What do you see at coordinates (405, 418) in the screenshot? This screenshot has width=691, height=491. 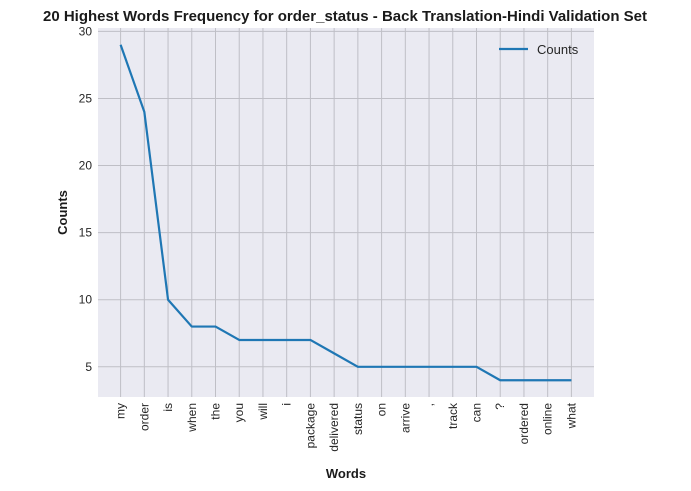 I see `x-tick-label: arrive` at bounding box center [405, 418].